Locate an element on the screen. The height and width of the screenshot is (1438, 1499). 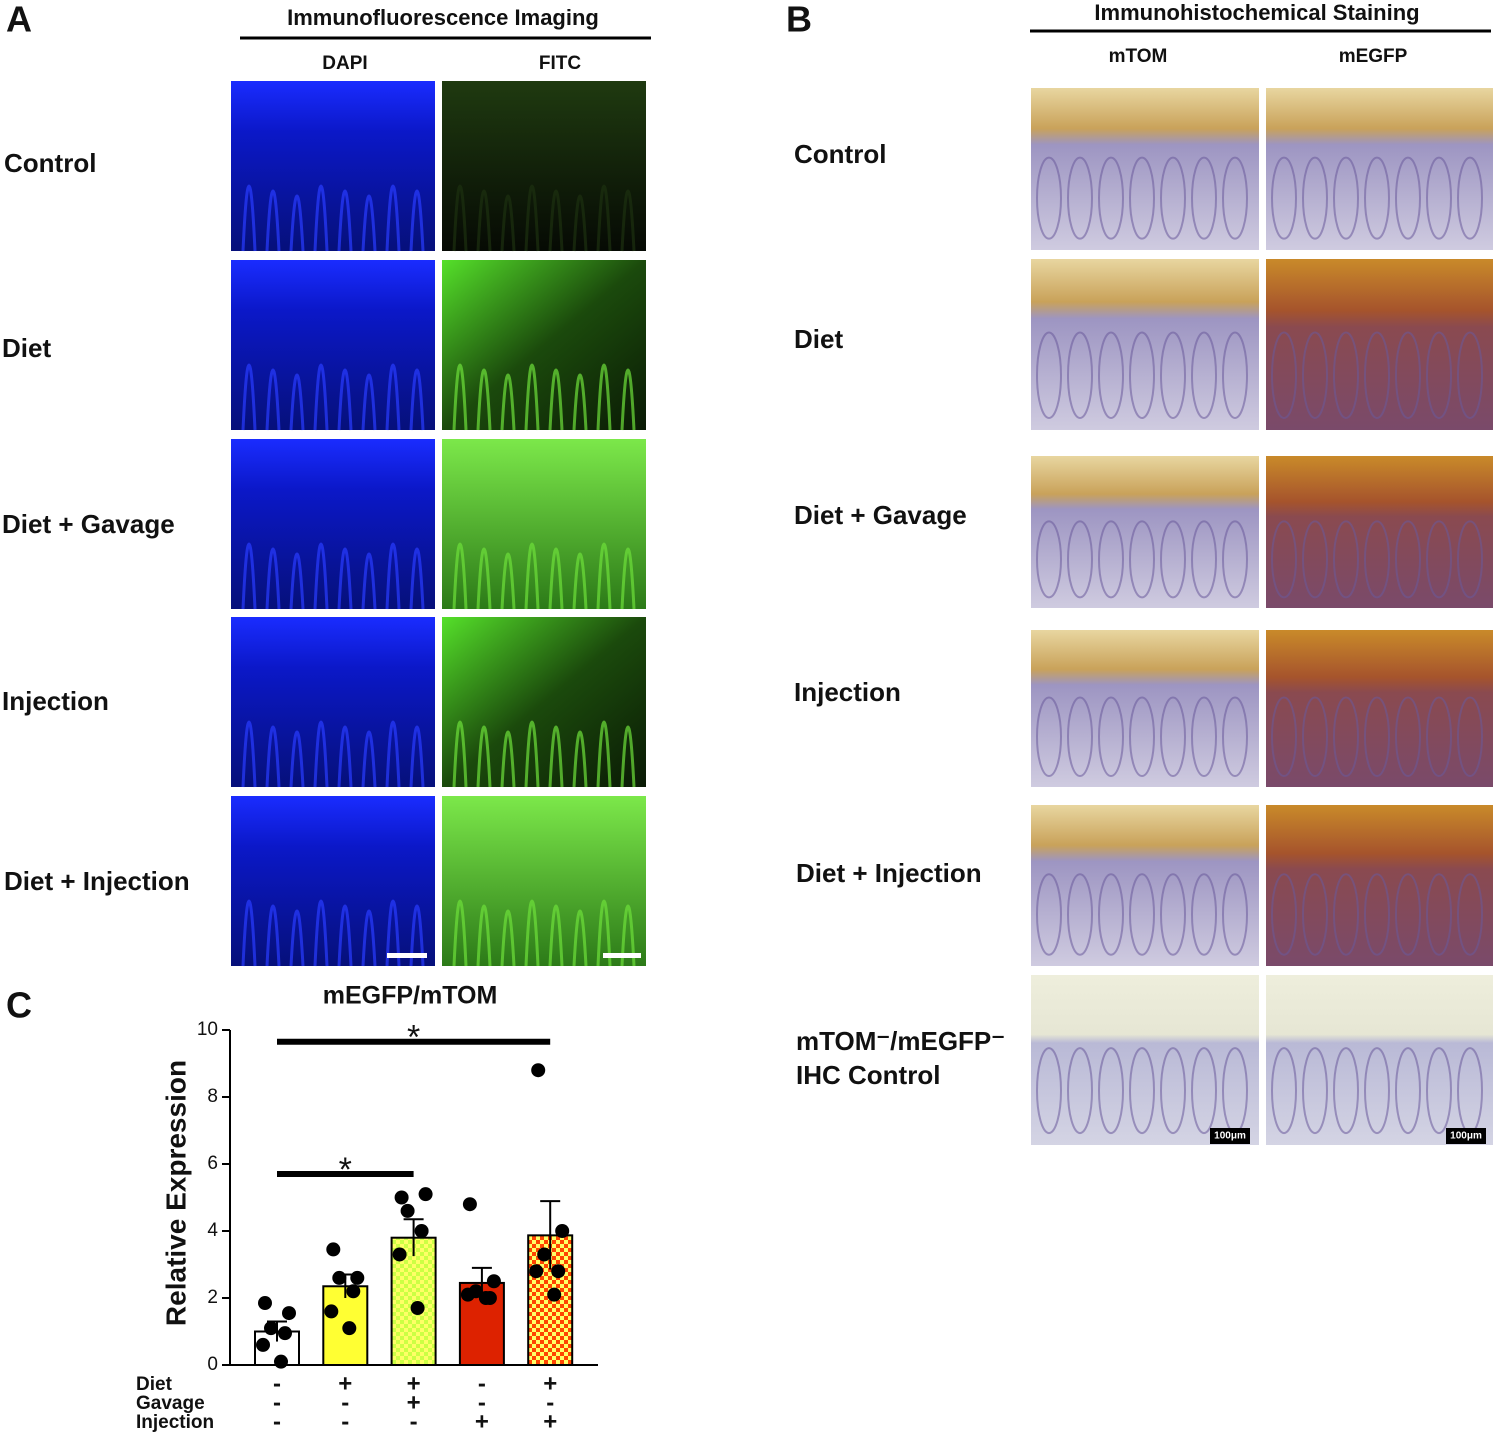
row-label: Diet + Gavage is located at coordinates (88, 524).